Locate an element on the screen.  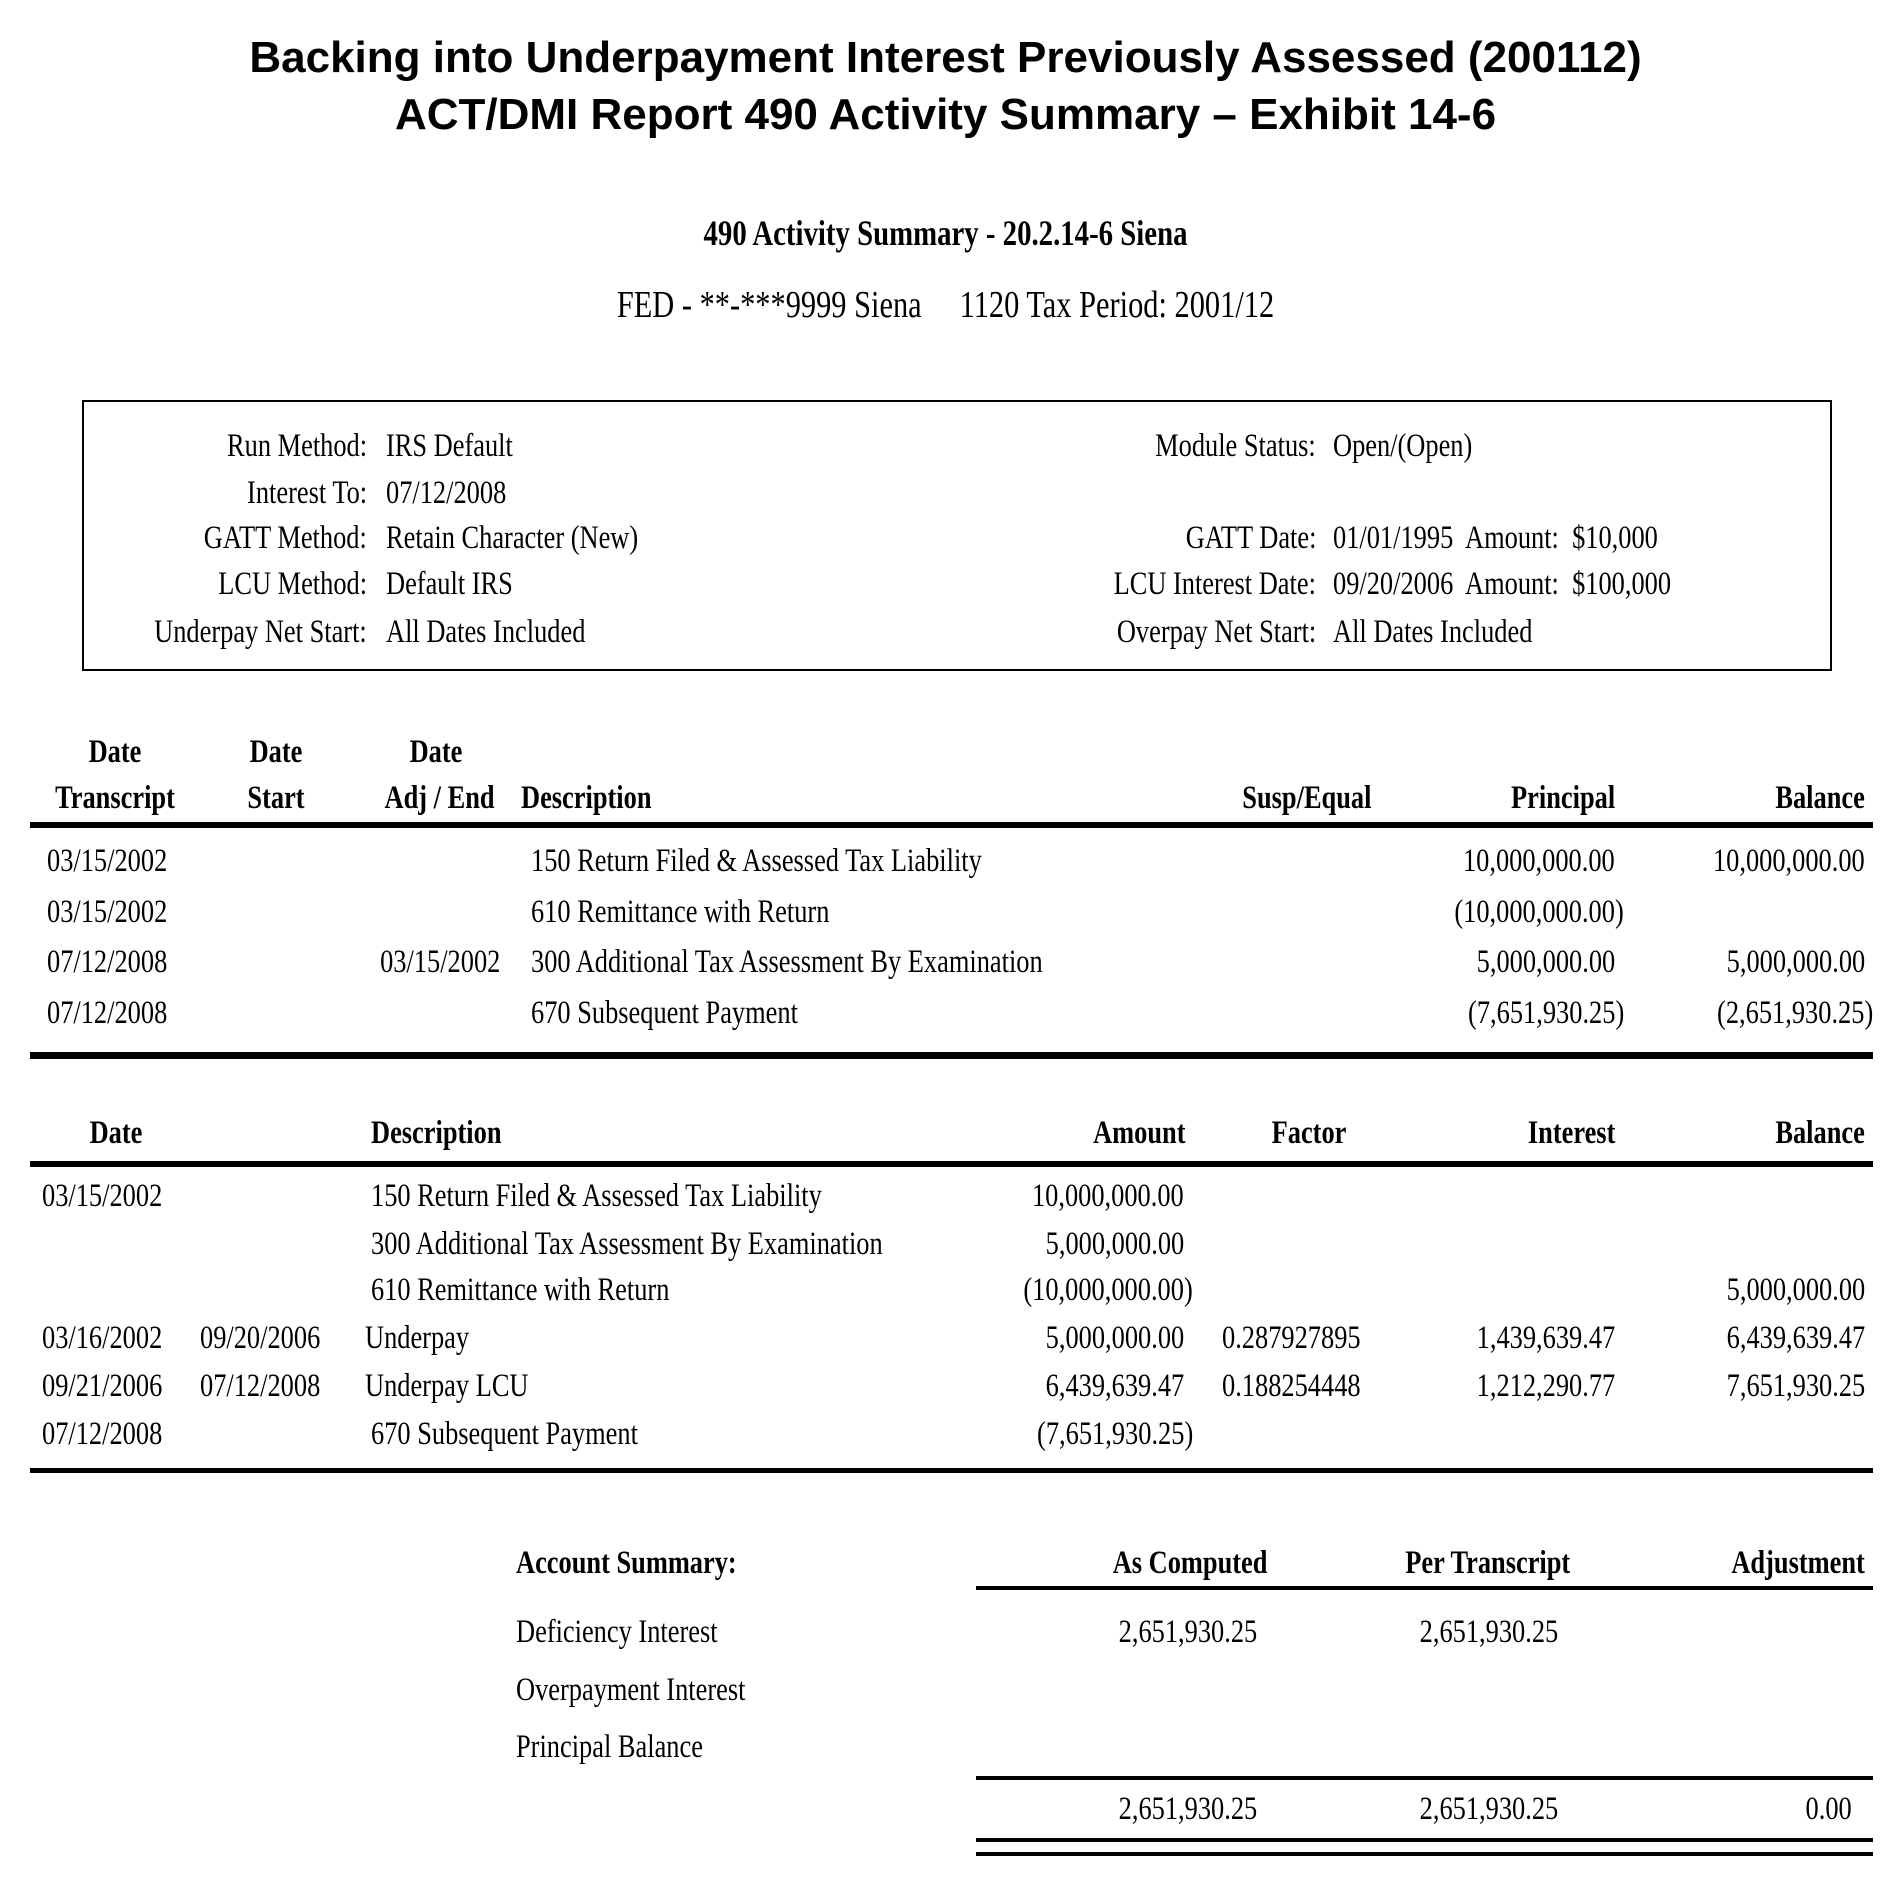
header-amount: Amount is located at coordinates (1139, 1133).